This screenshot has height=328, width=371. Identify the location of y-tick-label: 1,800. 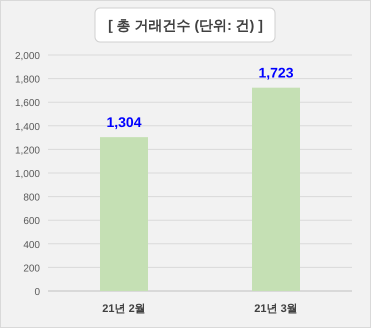
(27, 80).